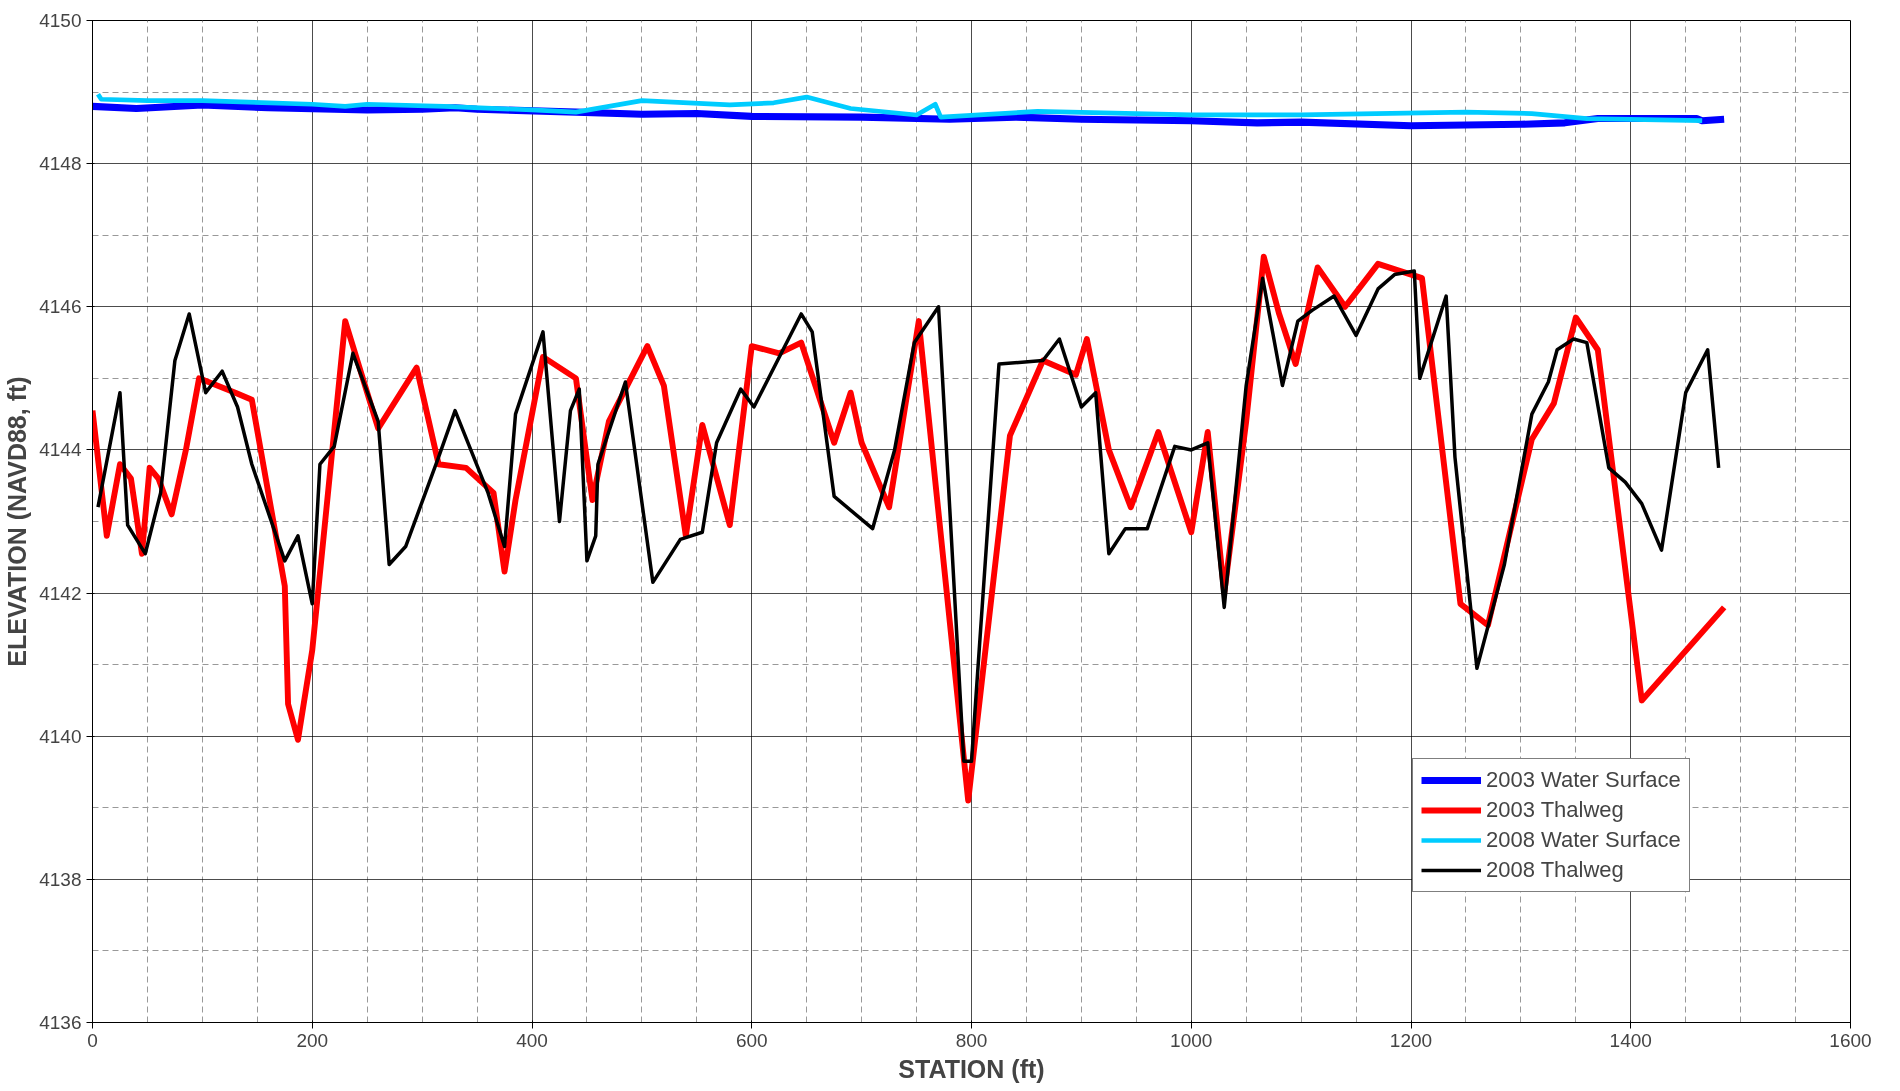 The image size is (1900, 1091). What do you see at coordinates (312, 1040) in the screenshot?
I see `x-tick-label: 200` at bounding box center [312, 1040].